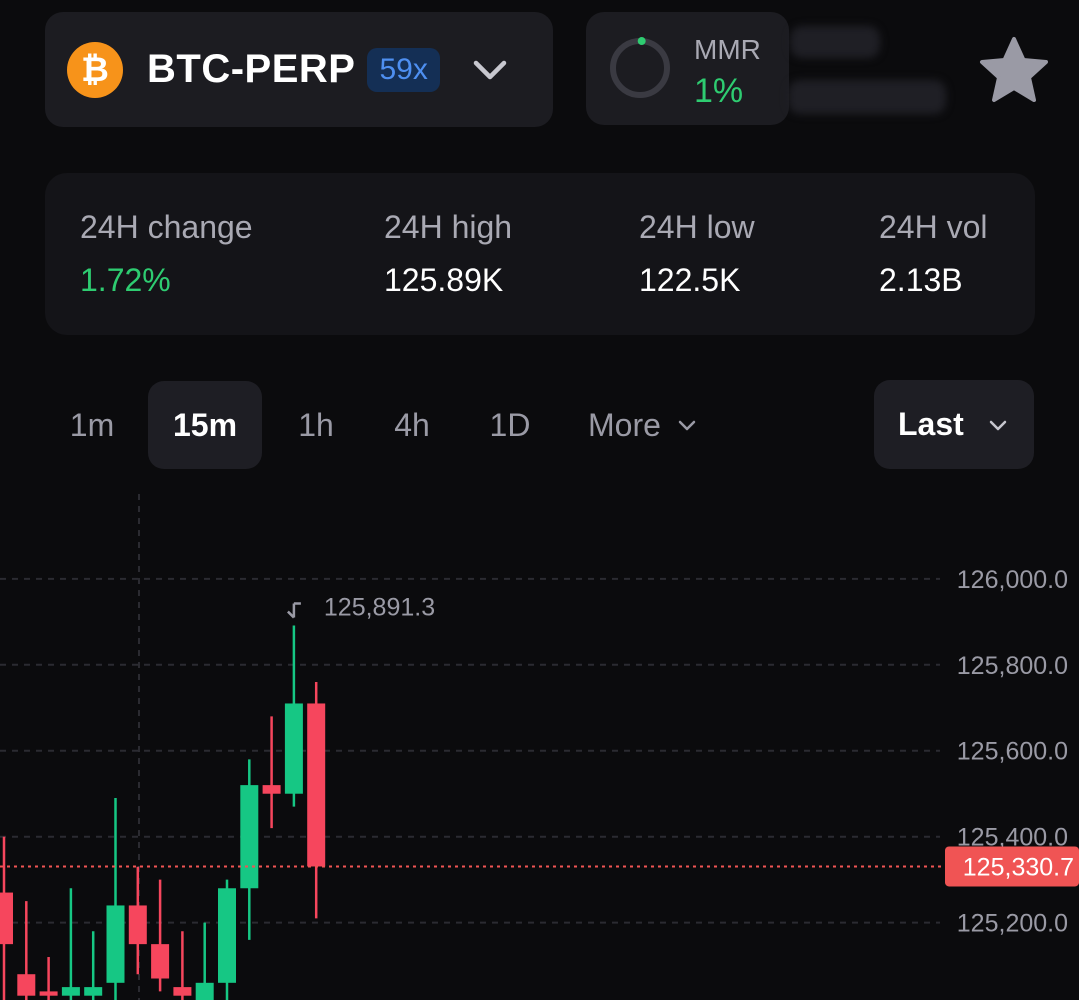 The width and height of the screenshot is (1079, 1000). Describe the element at coordinates (448, 254) in the screenshot. I see `stat-24h-high: 24H high 125.89K` at that location.